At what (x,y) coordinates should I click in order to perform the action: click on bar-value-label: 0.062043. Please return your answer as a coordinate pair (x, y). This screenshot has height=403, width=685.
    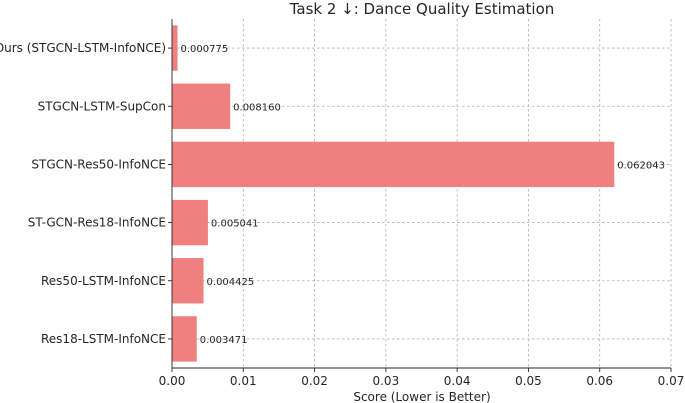
    Looking at the image, I should click on (641, 165).